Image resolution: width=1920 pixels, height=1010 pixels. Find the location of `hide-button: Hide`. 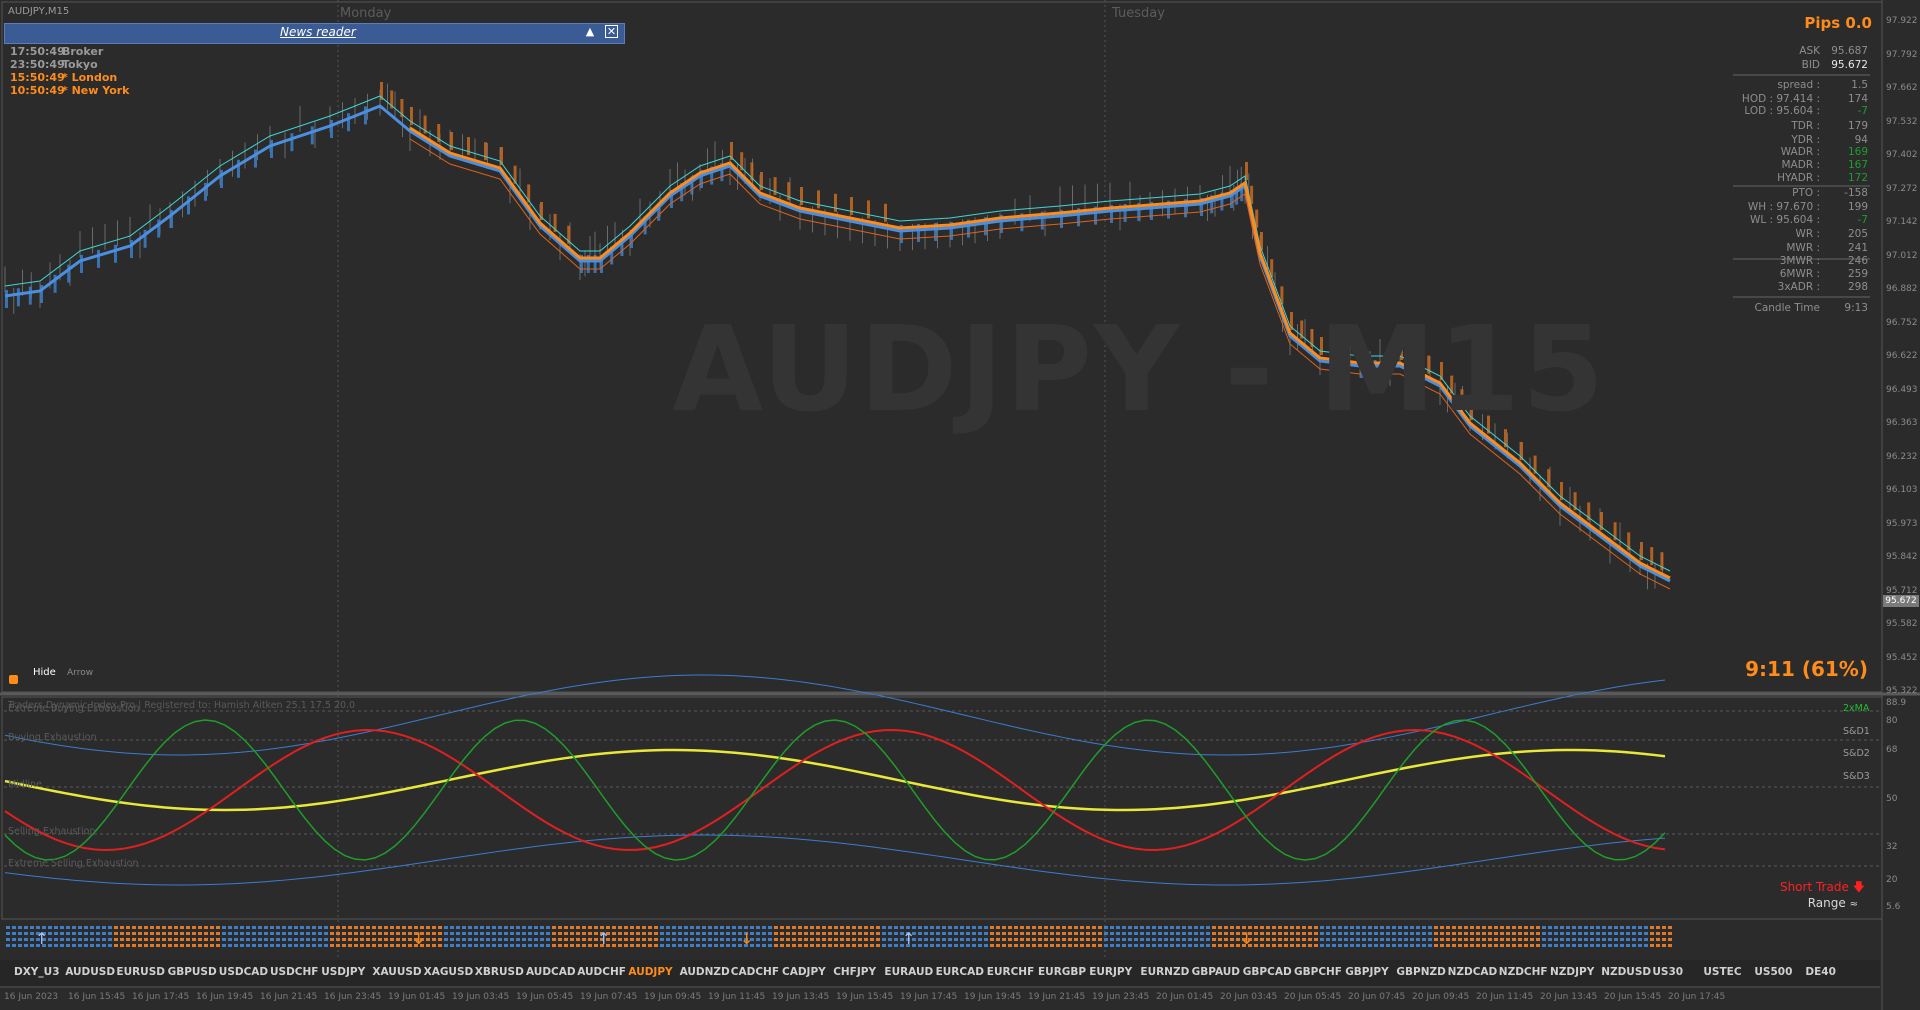

hide-button: Hide is located at coordinates (44, 672).